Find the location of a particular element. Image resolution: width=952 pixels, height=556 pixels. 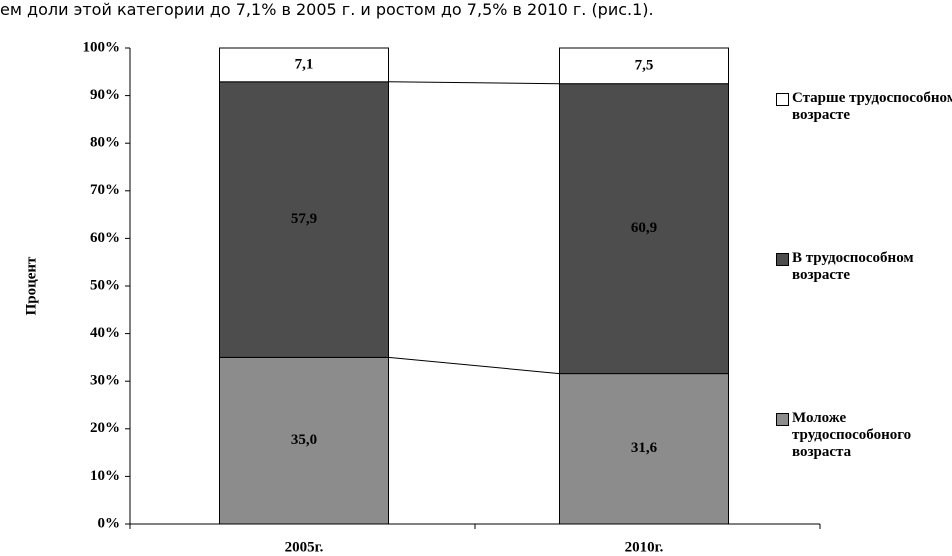

y-tick-label: 70% is located at coordinates (105, 190).